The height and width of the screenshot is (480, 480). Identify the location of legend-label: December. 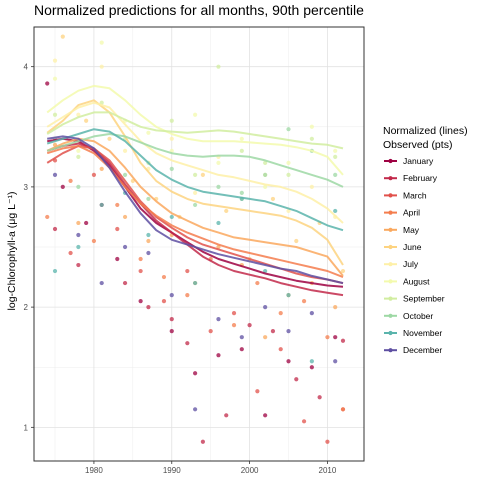
(422, 350).